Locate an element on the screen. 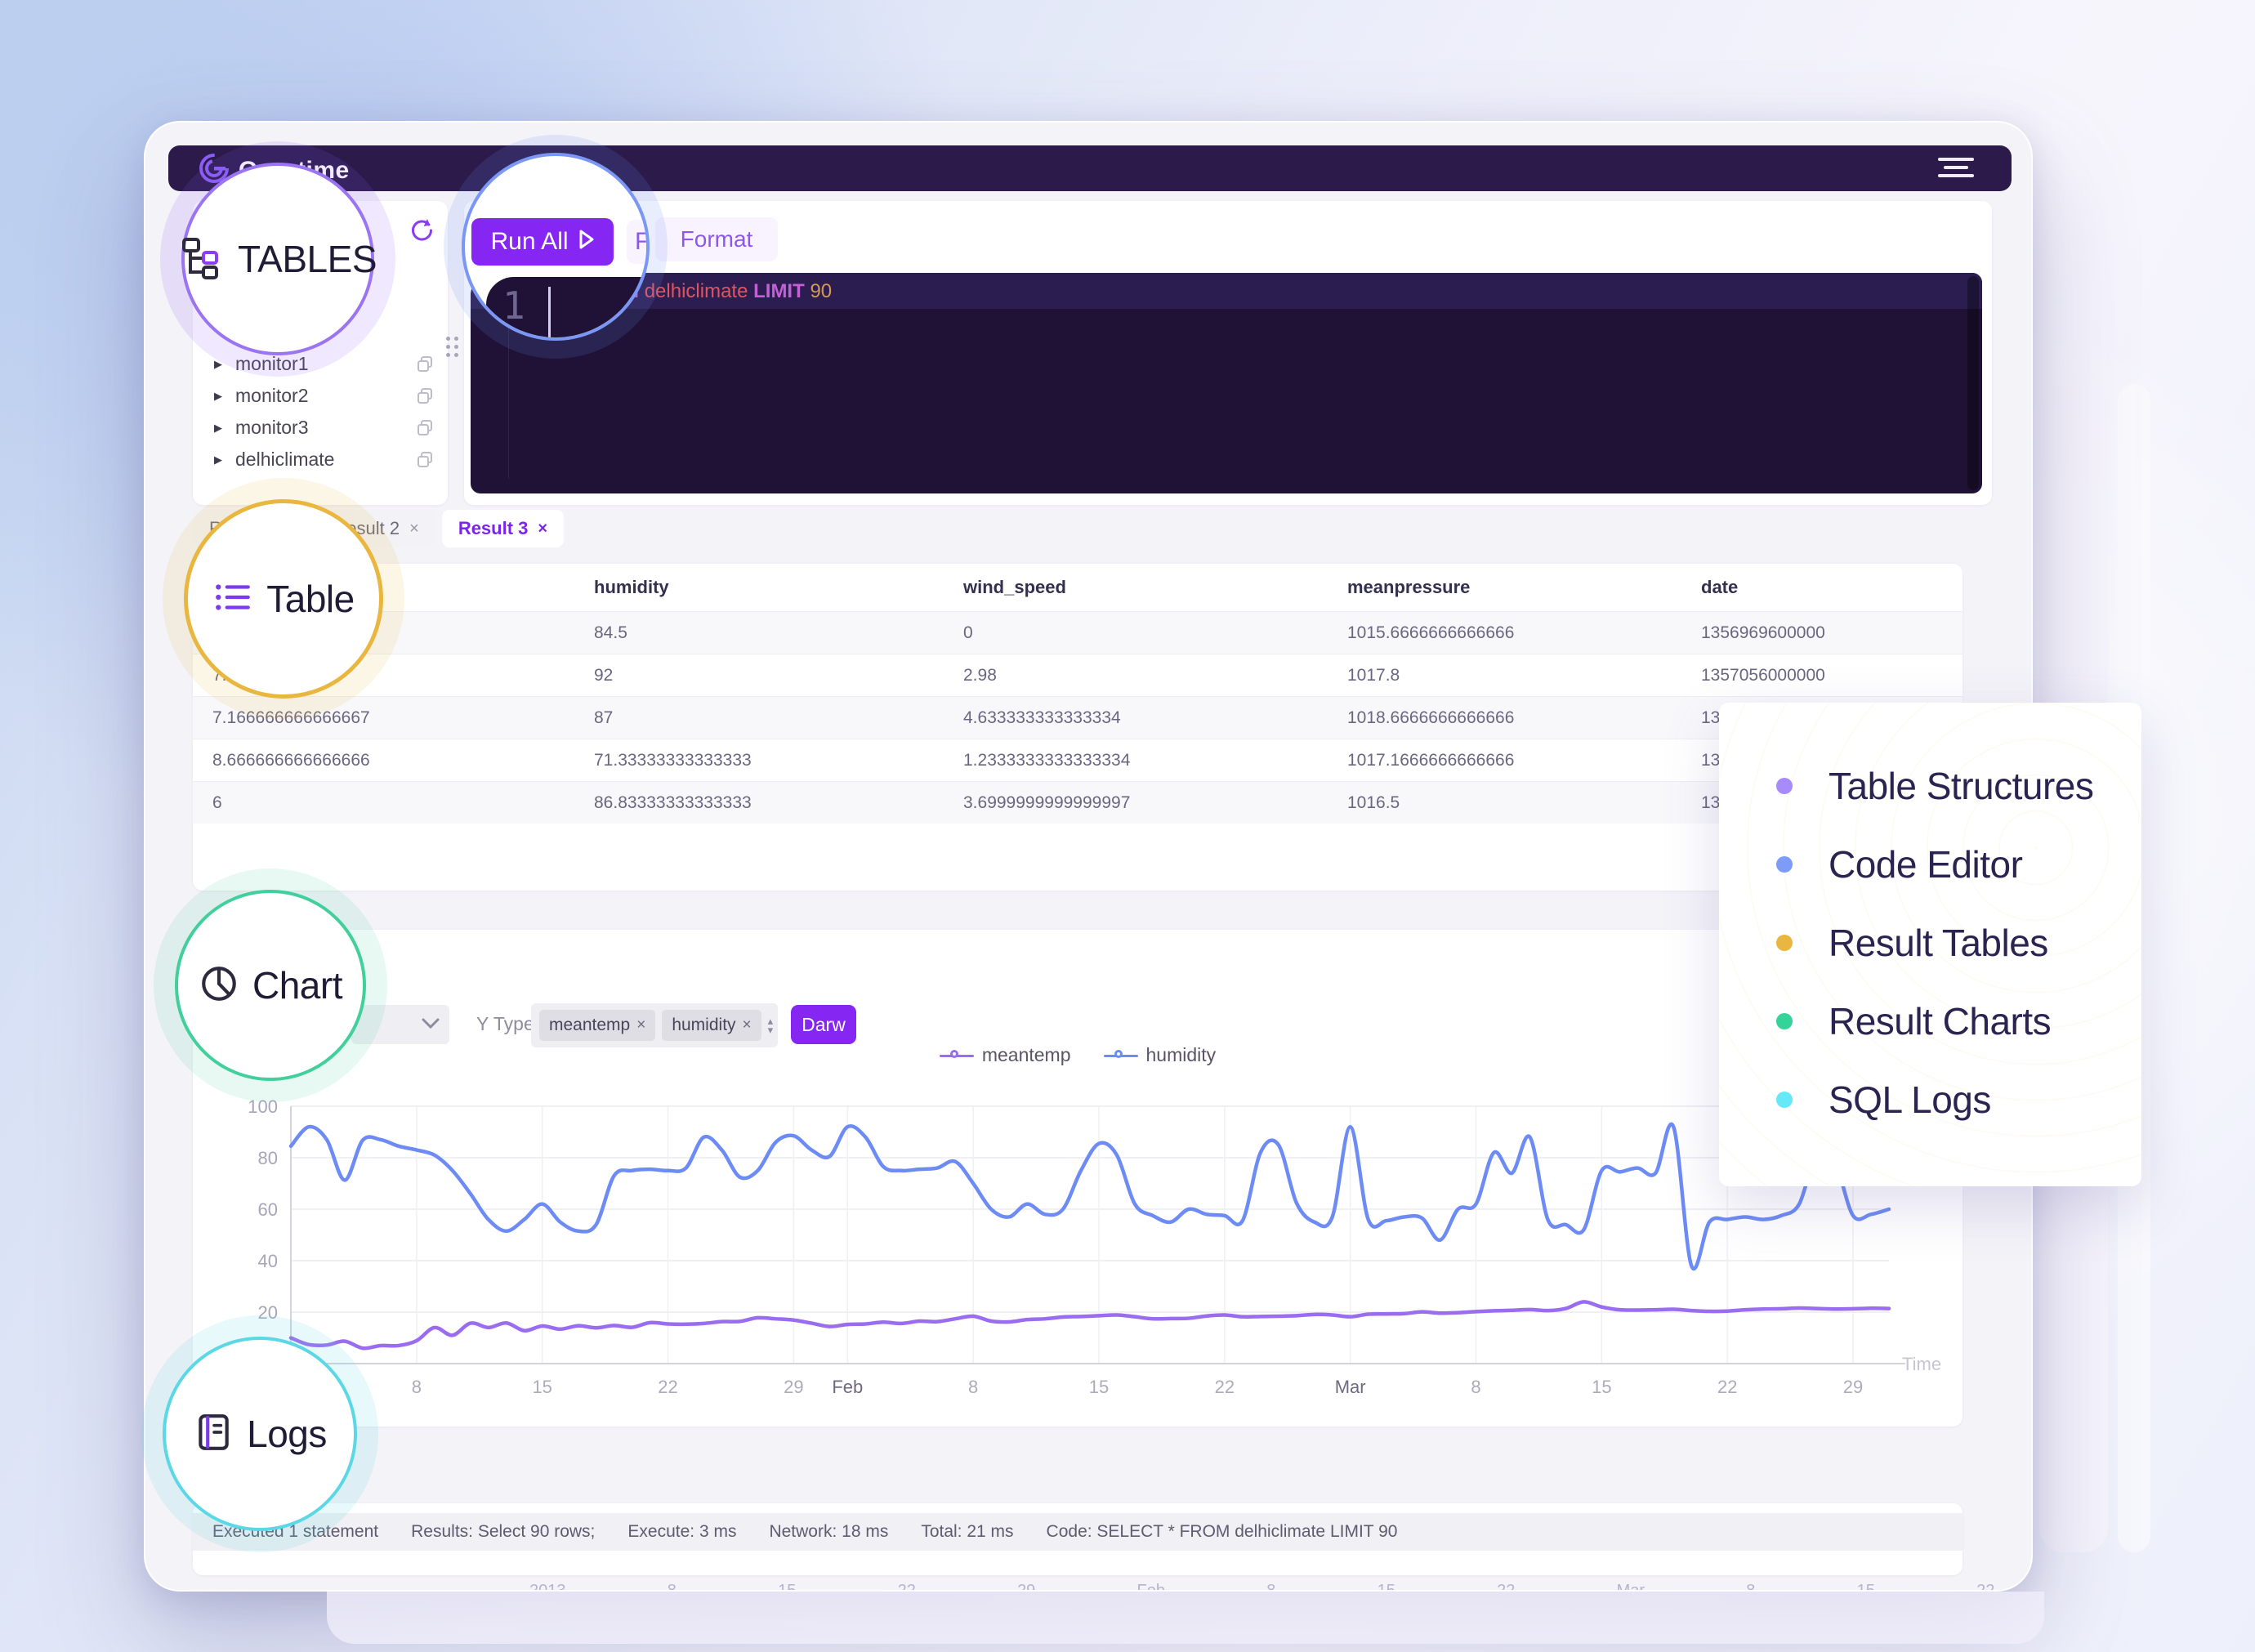 The width and height of the screenshot is (2255, 1652). log-stat: Results: Select 90 rows; is located at coordinates (503, 1531).